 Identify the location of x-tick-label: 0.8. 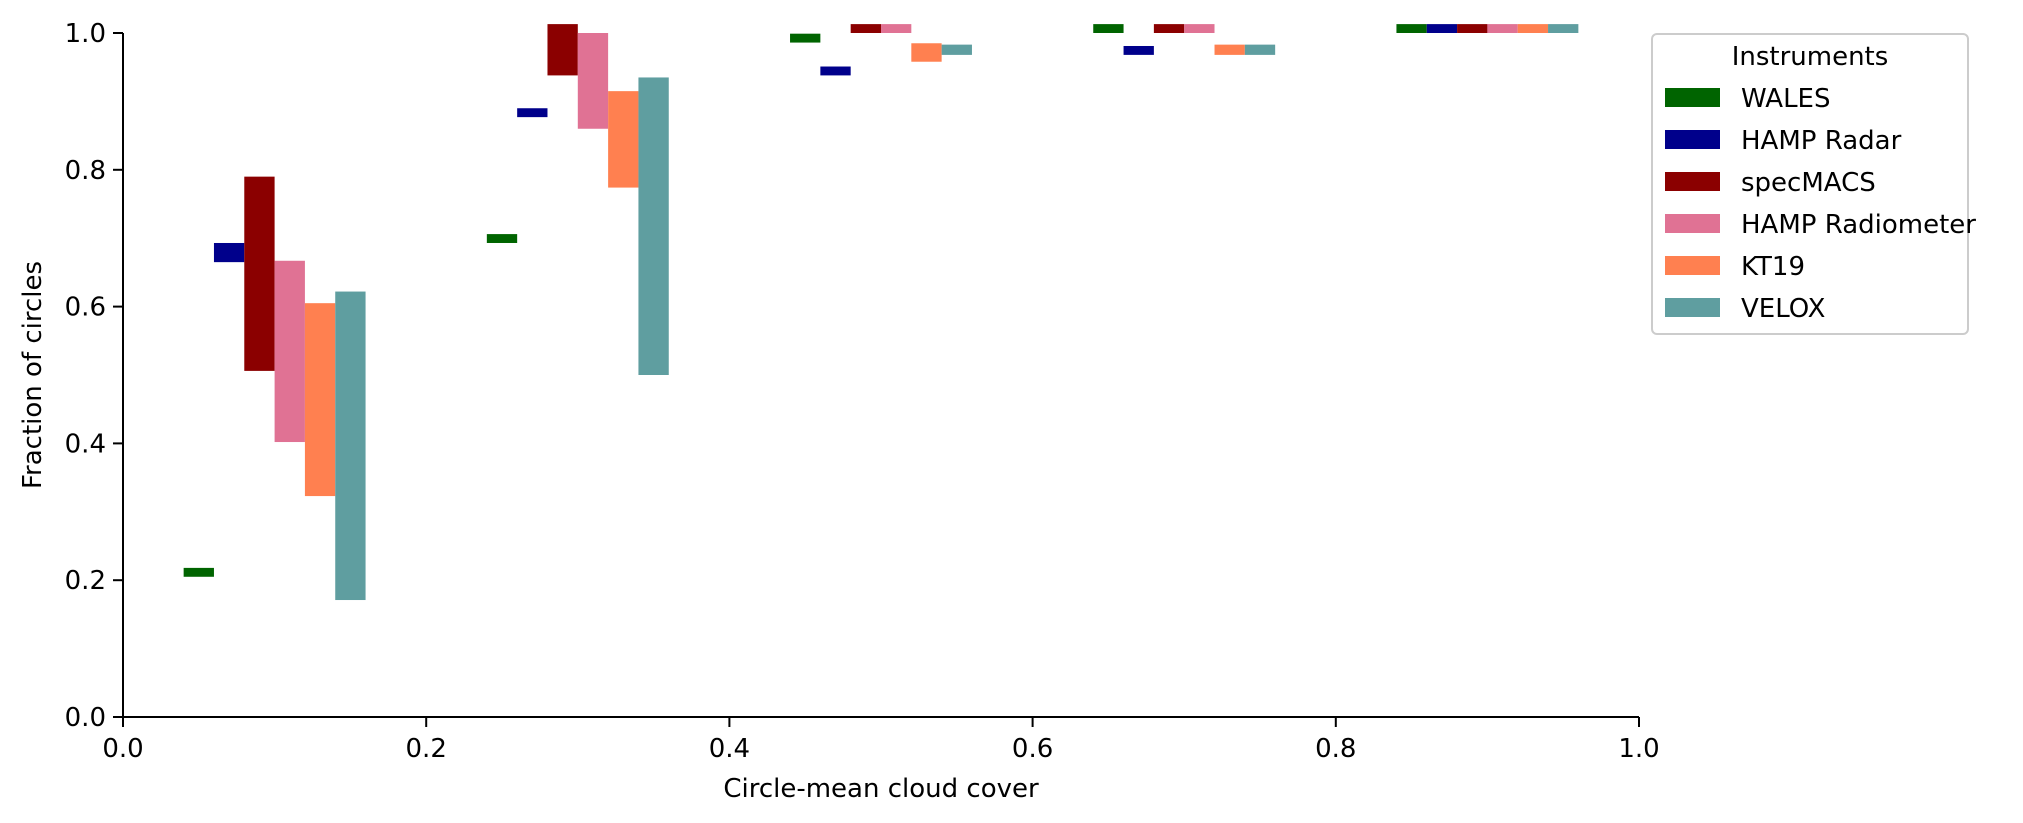
(1335, 749).